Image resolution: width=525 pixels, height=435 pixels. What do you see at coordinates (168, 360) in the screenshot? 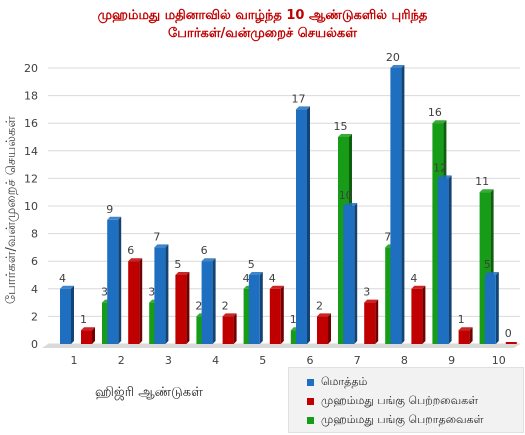
I see `x-tick-label: 3` at bounding box center [168, 360].